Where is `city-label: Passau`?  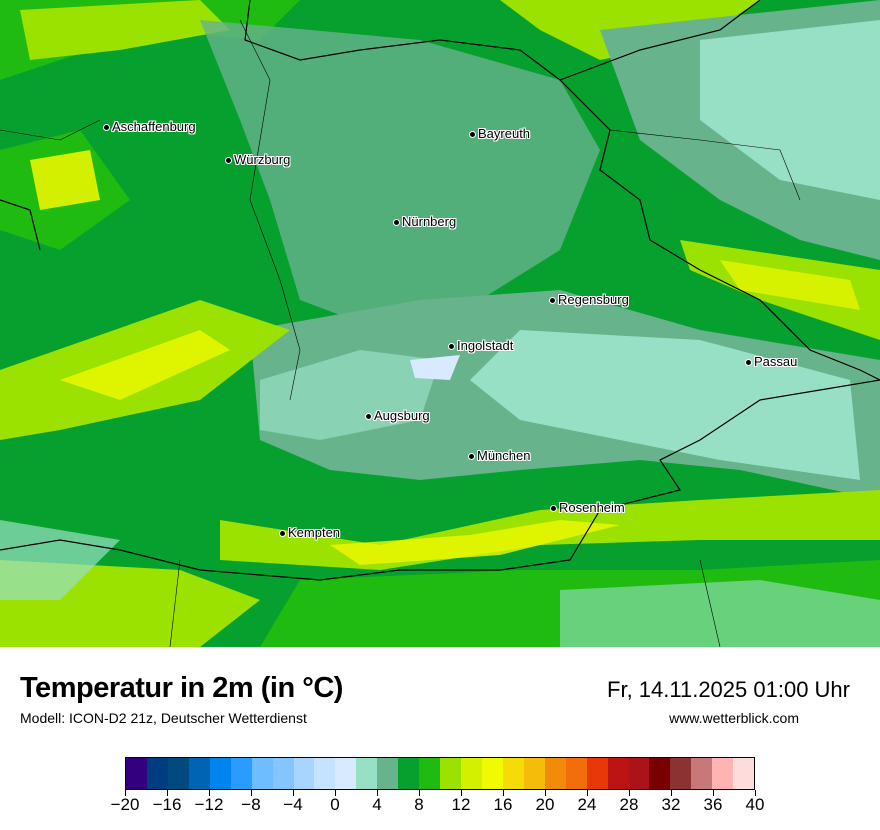 city-label: Passau is located at coordinates (771, 361).